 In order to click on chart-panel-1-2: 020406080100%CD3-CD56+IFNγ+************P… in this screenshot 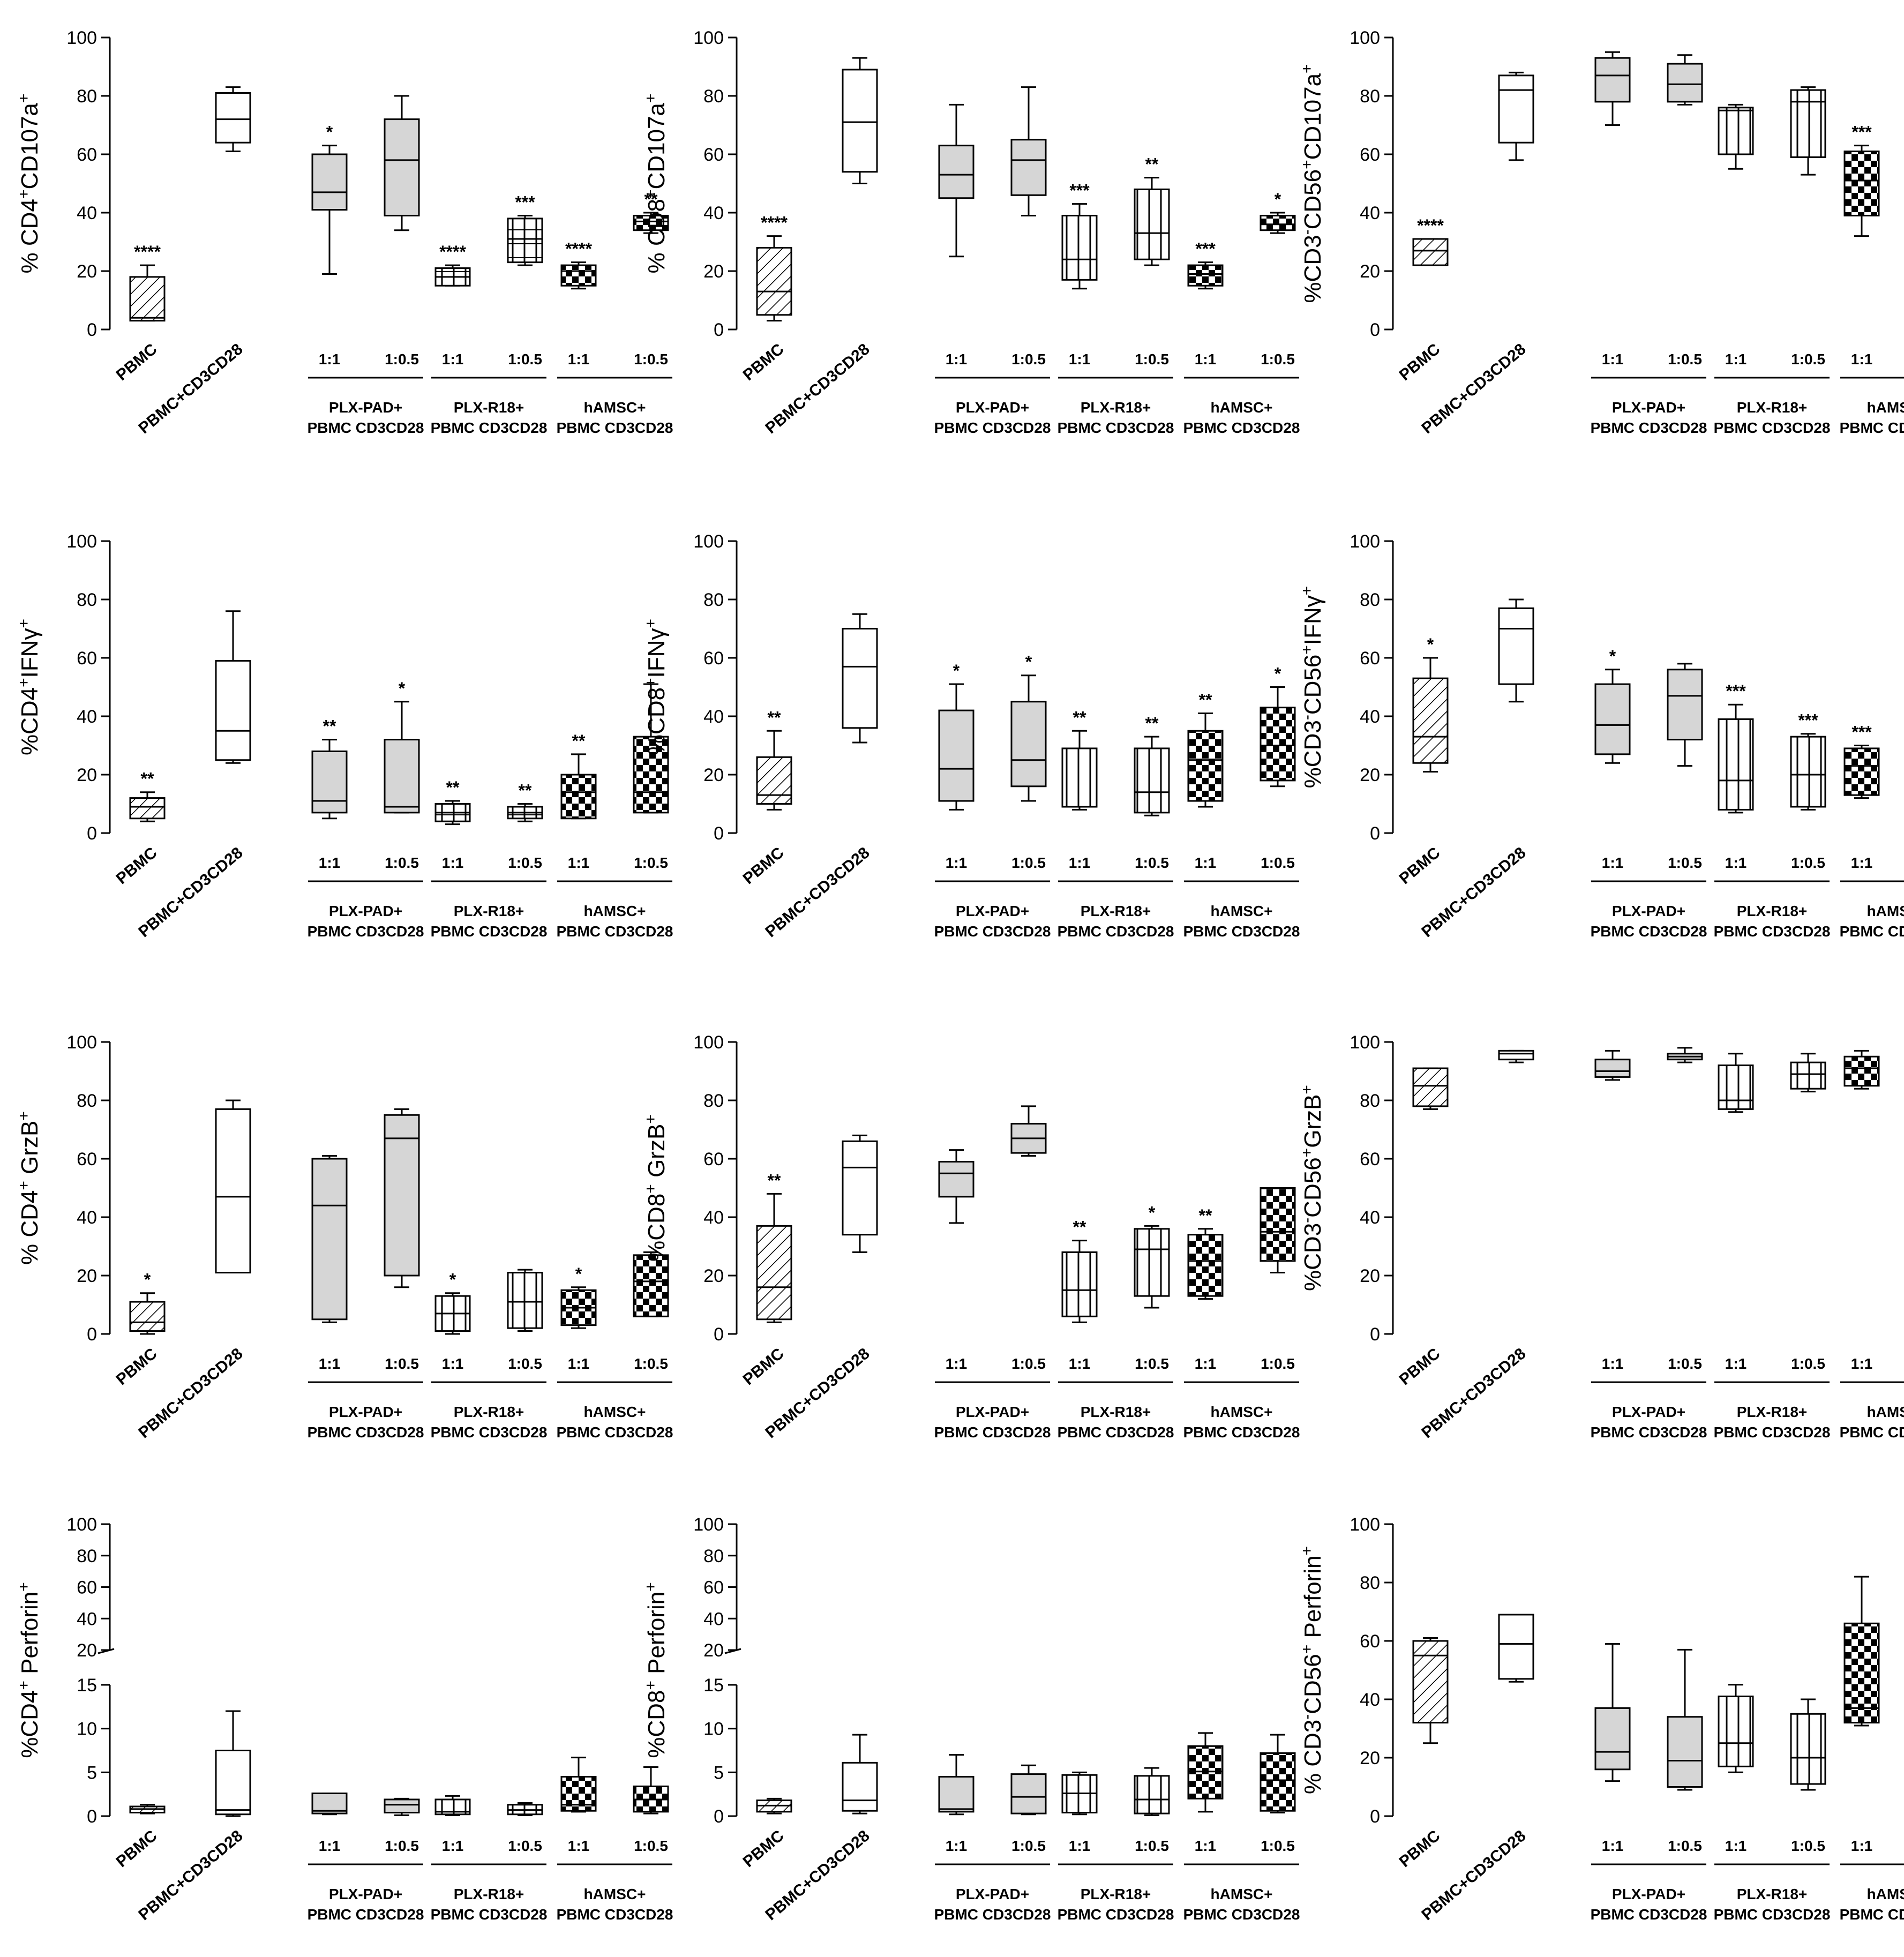, I will do `click(1601, 736)`.